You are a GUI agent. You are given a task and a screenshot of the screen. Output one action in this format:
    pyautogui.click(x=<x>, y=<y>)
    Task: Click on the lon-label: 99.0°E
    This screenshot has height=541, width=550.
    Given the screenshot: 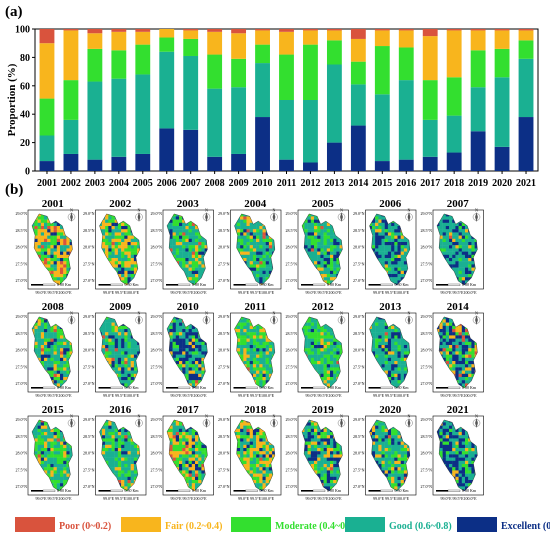 What is the action you would take?
    pyautogui.click(x=244, y=292)
    